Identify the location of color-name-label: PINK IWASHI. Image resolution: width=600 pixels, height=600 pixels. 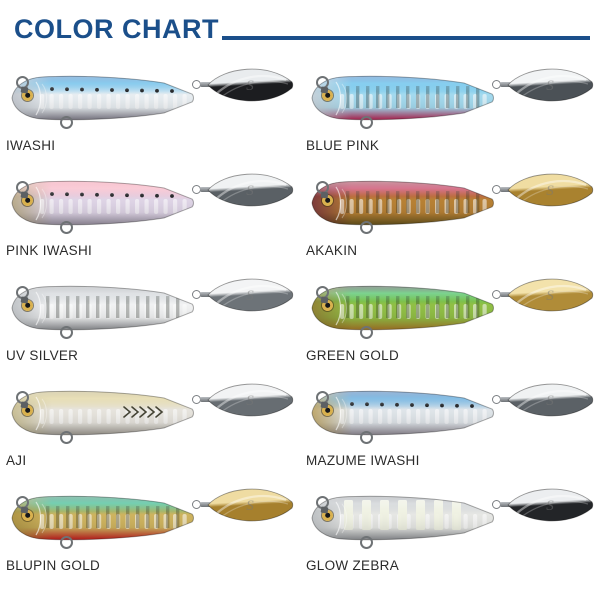
(49, 250).